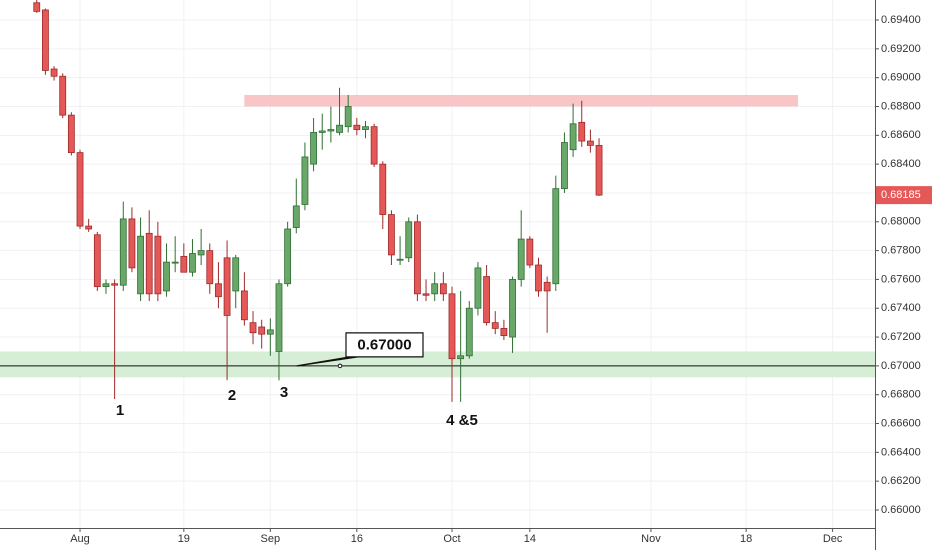 The width and height of the screenshot is (932, 550). I want to click on x-tick-label: Sep, so click(271, 539).